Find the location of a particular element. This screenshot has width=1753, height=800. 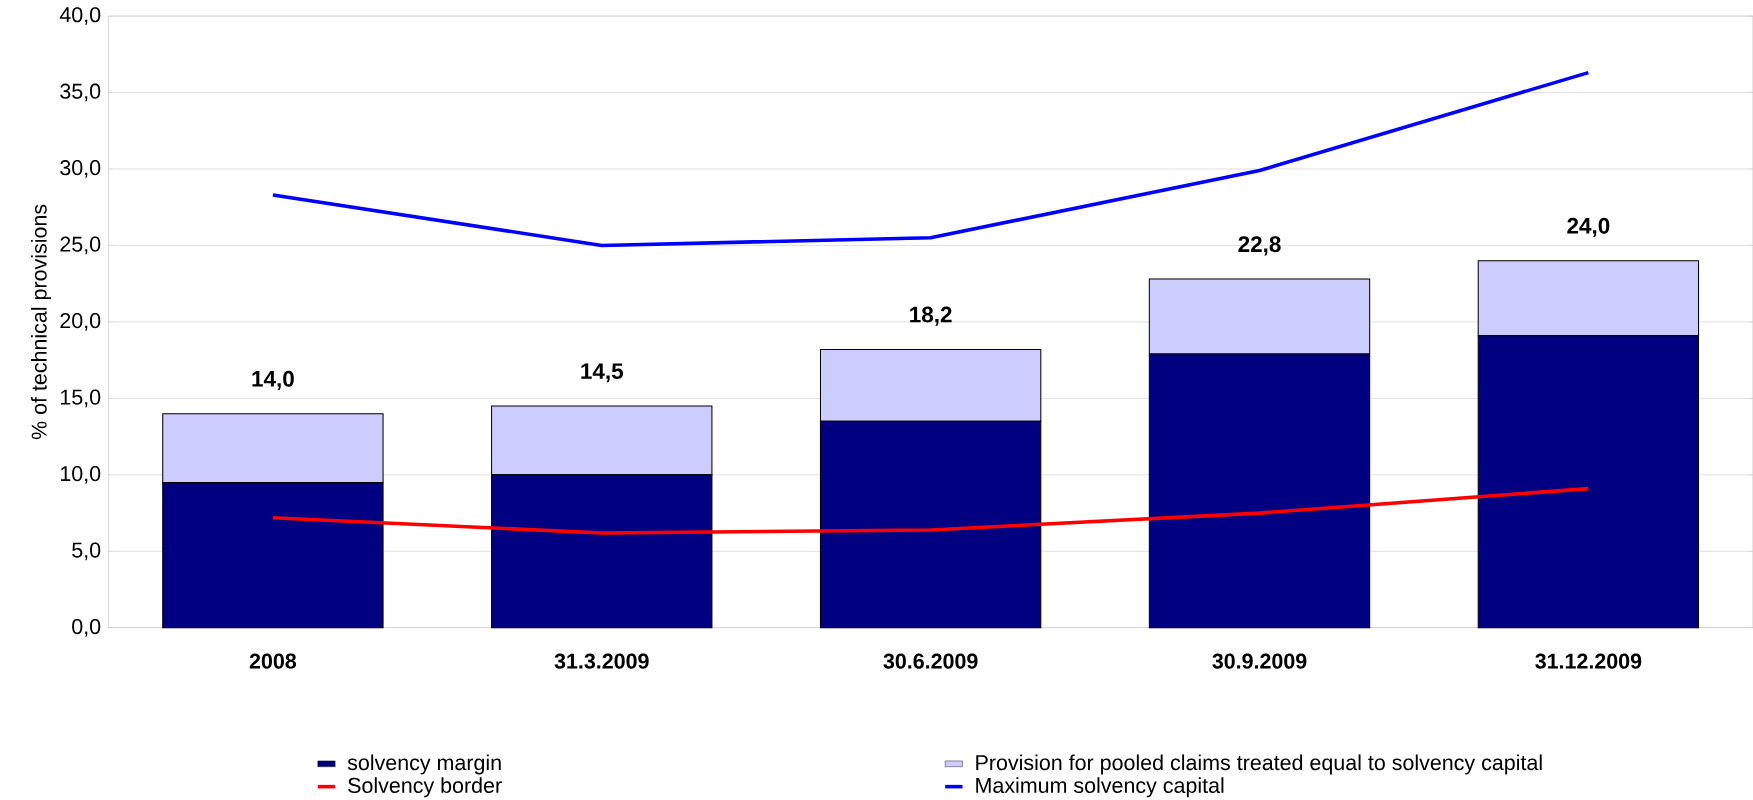

legend-label: Provision for pooled claims treated equal to solvency capital is located at coordinates (1259, 764).